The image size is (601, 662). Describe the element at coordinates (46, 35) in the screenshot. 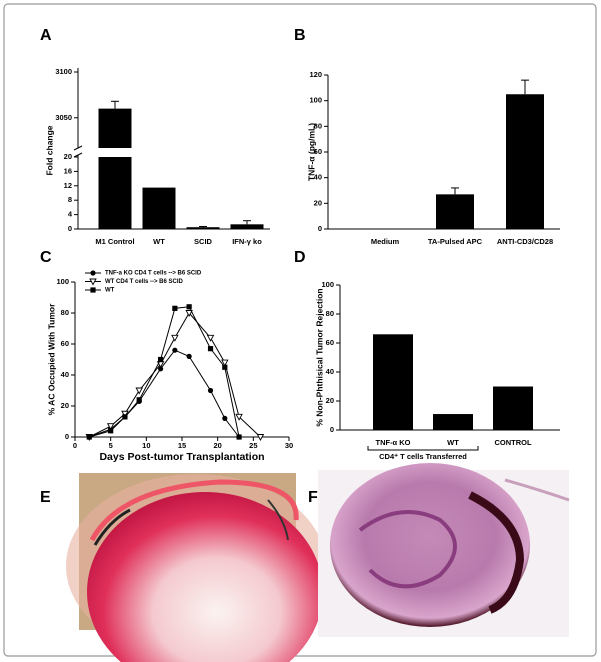

I see `panel-label: A` at that location.